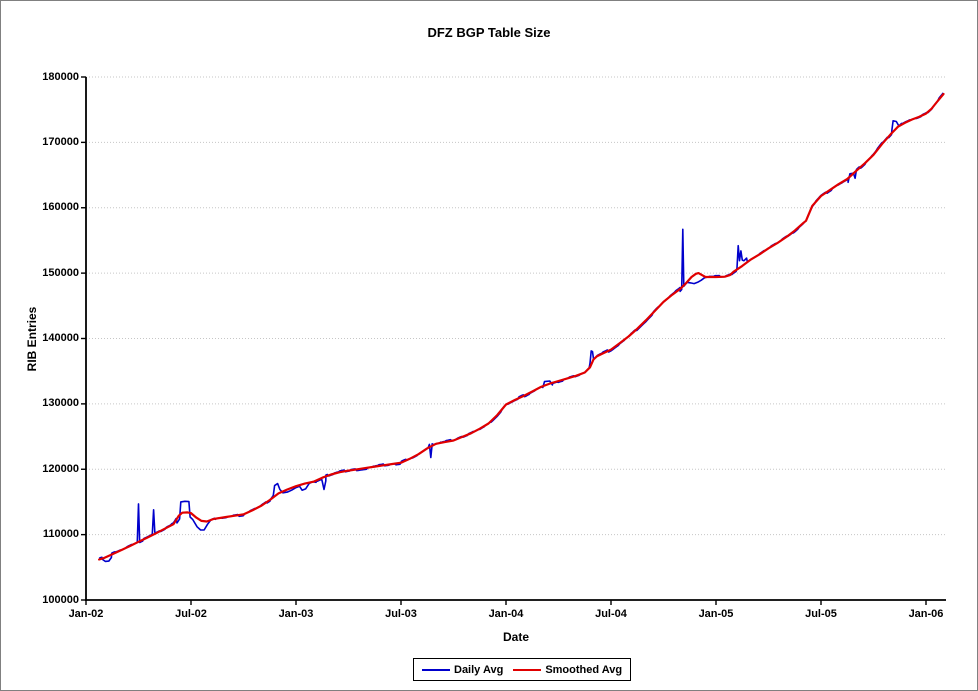 The image size is (978, 691). What do you see at coordinates (60, 207) in the screenshot?
I see `y-tick-label: 160000` at bounding box center [60, 207].